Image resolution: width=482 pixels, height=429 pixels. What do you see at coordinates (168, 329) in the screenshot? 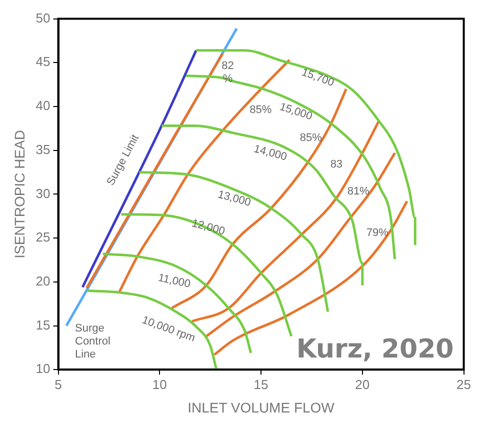
I see `annotation: 10,000 rpm` at bounding box center [168, 329].